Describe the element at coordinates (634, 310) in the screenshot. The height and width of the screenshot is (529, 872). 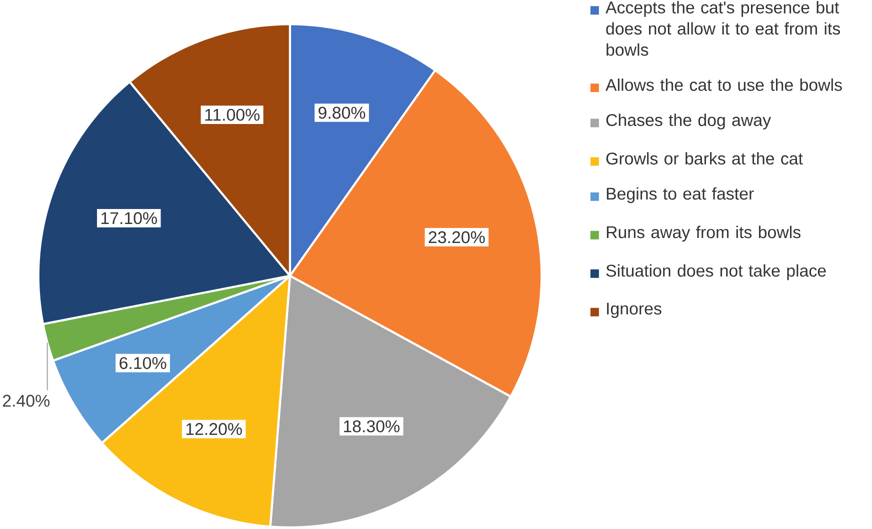
I see `legend-label: Ignores` at that location.